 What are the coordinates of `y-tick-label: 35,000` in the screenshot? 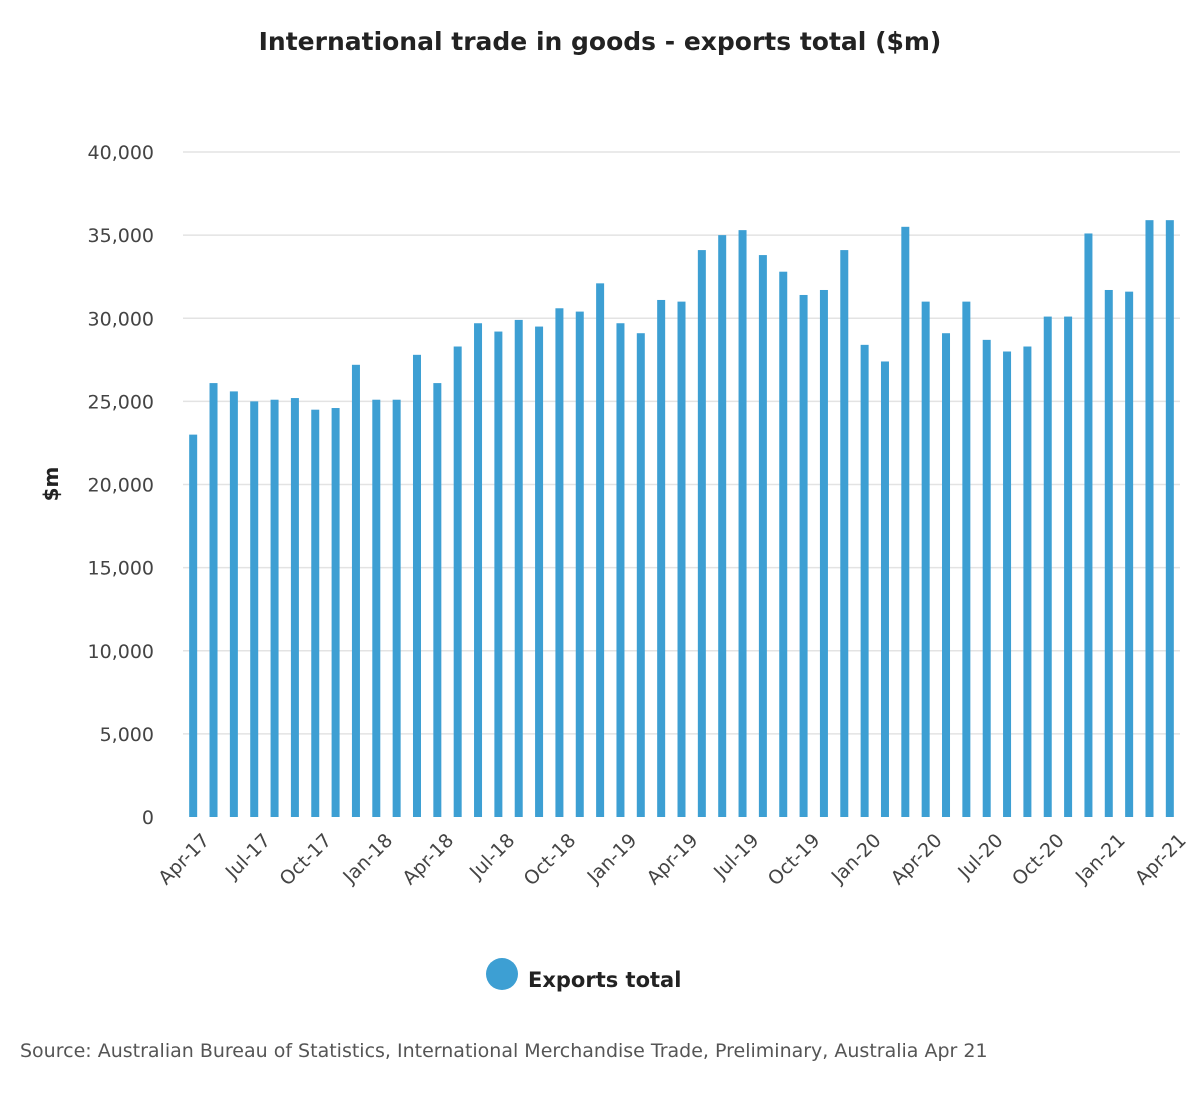 It's located at (121, 236).